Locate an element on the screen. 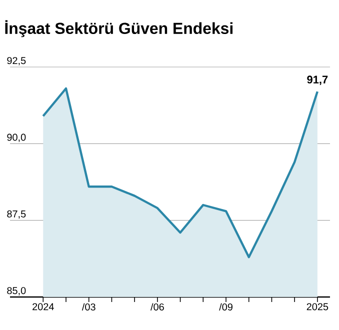 The height and width of the screenshot is (330, 339). data-label: 91,7 is located at coordinates (317, 81).